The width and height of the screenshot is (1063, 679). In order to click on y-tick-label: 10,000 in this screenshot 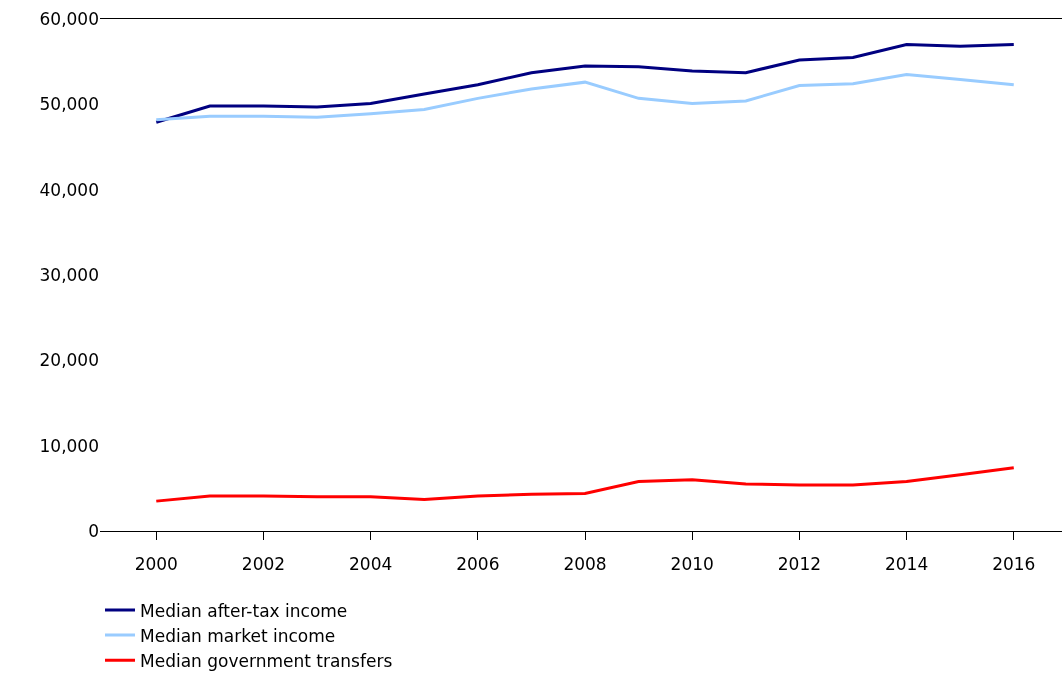, I will do `click(69, 445)`.